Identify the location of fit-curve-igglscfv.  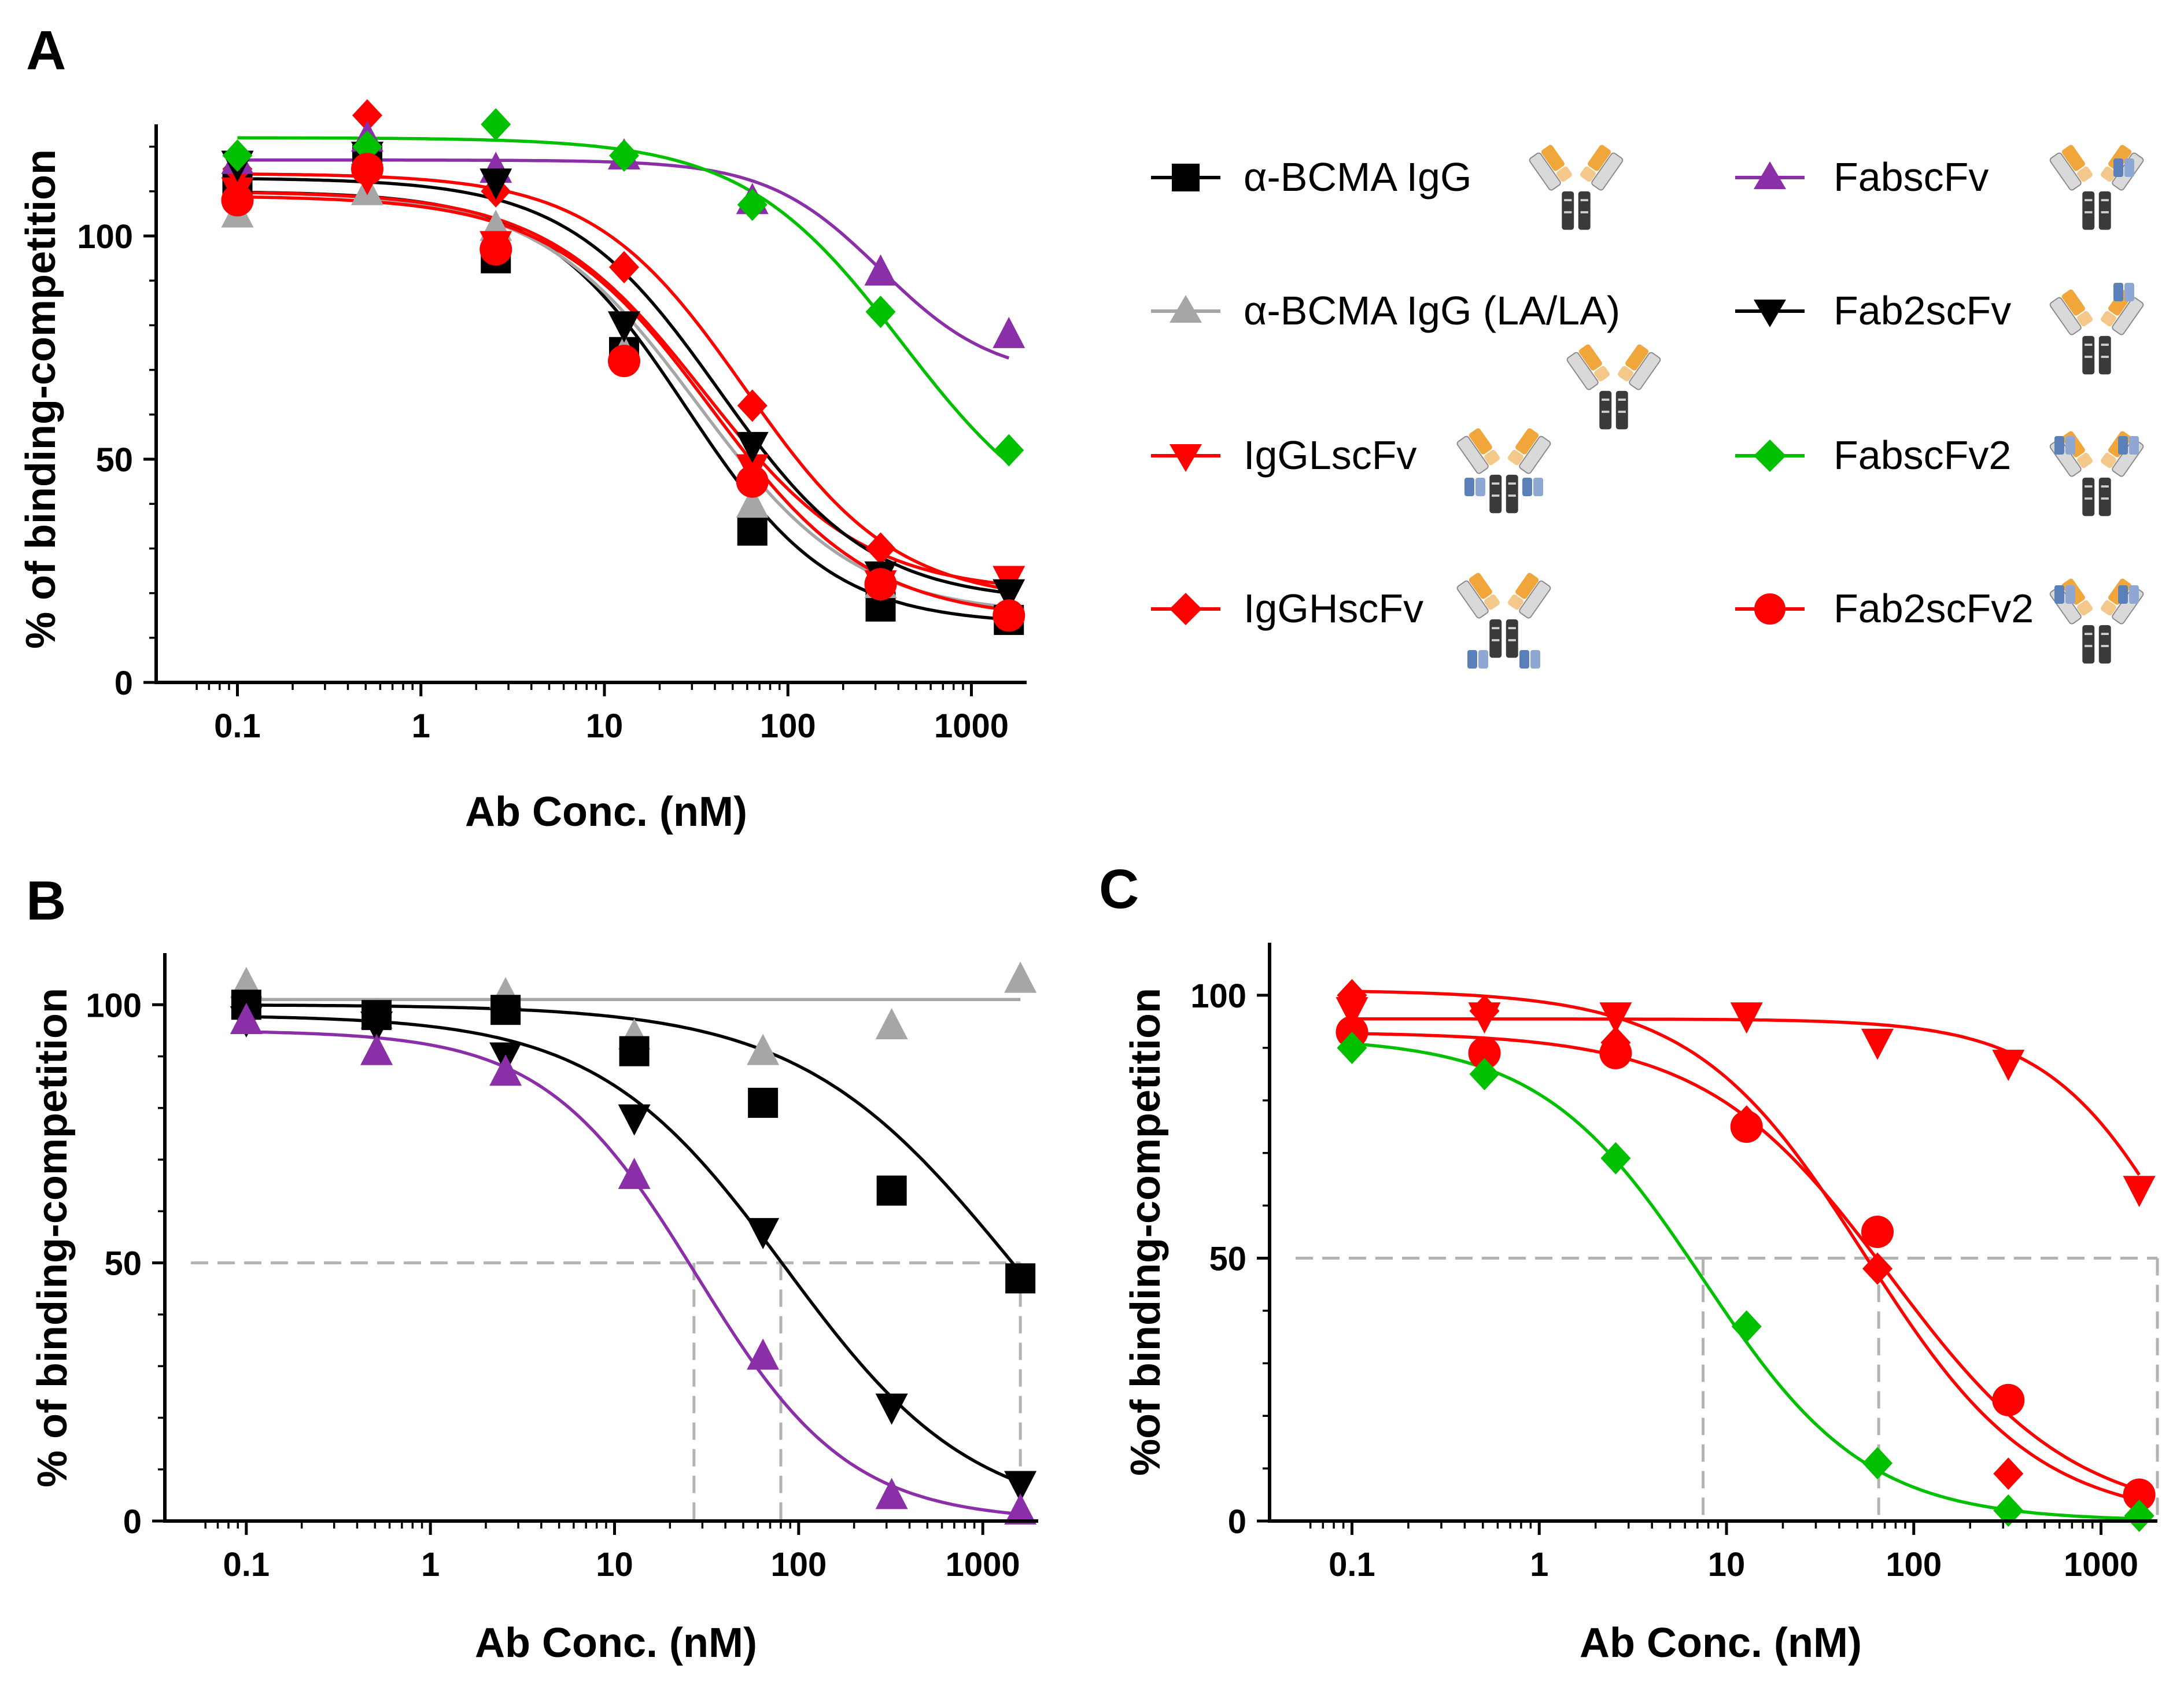
(623, 388).